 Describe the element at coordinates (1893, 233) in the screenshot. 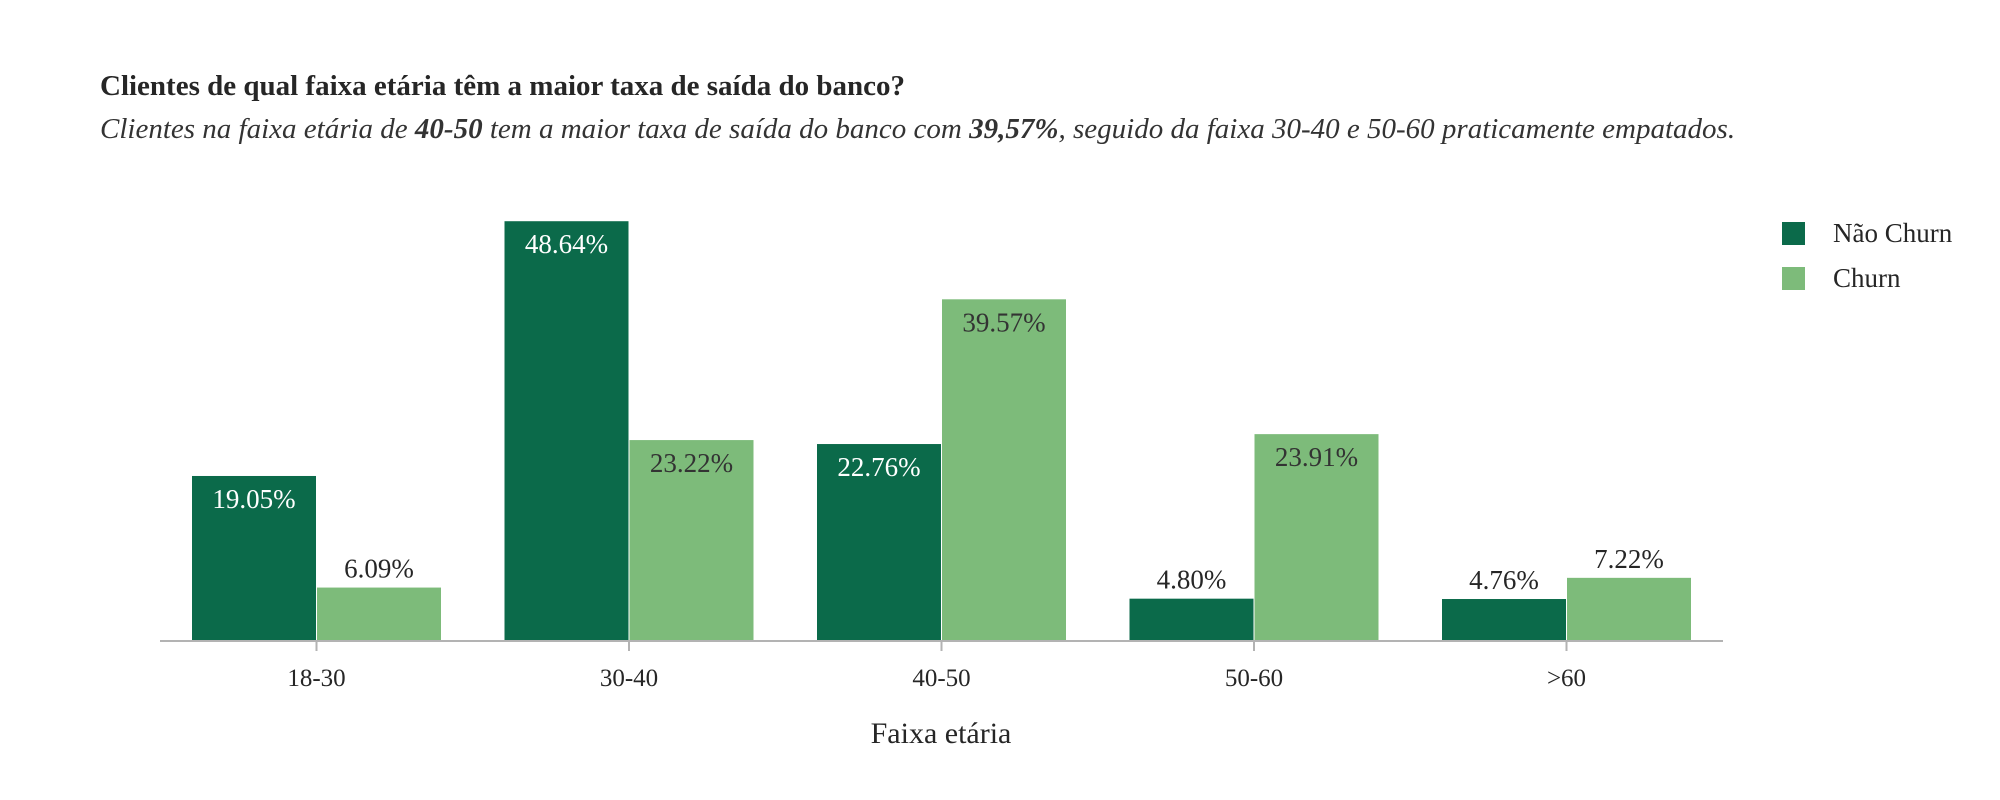

I see `legend-label-nao-churn: Não Churn` at that location.